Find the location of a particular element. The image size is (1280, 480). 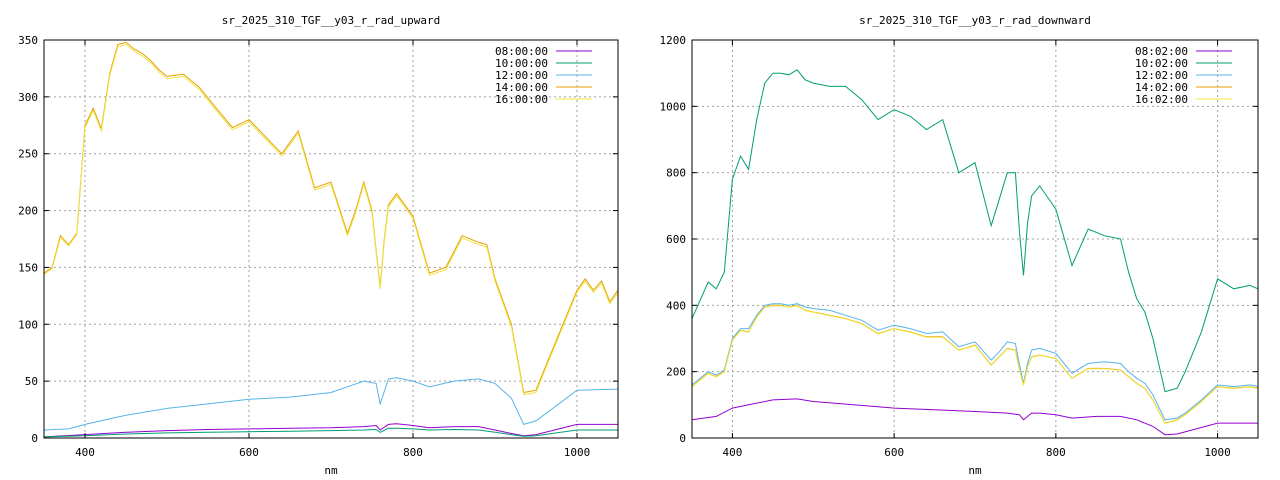

legend-label-0: 08:02:00 is located at coordinates (1161, 51).